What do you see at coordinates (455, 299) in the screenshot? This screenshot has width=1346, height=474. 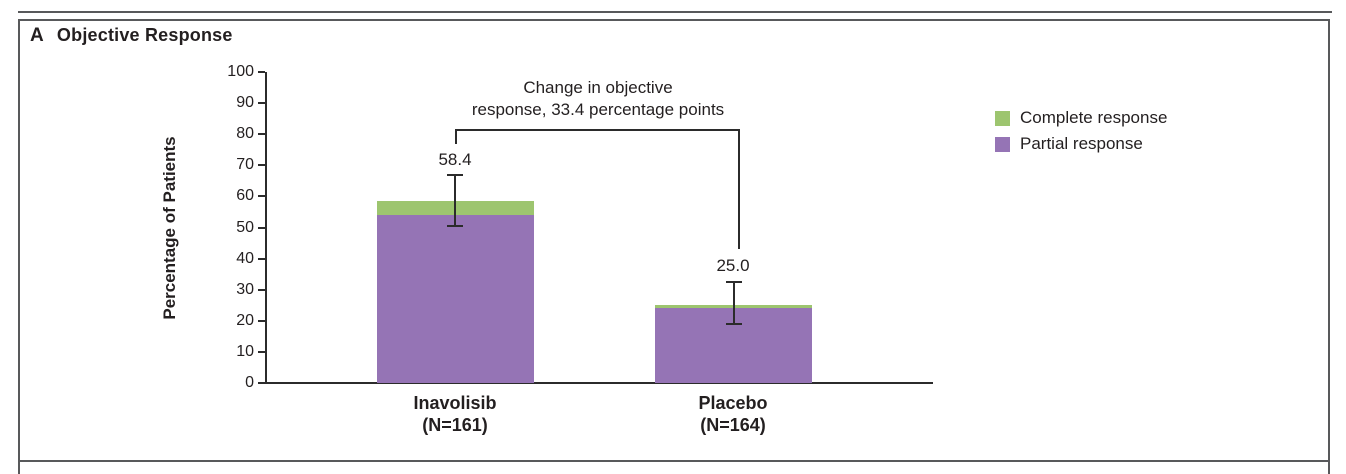 I see `bar-segment-partial` at bounding box center [455, 299].